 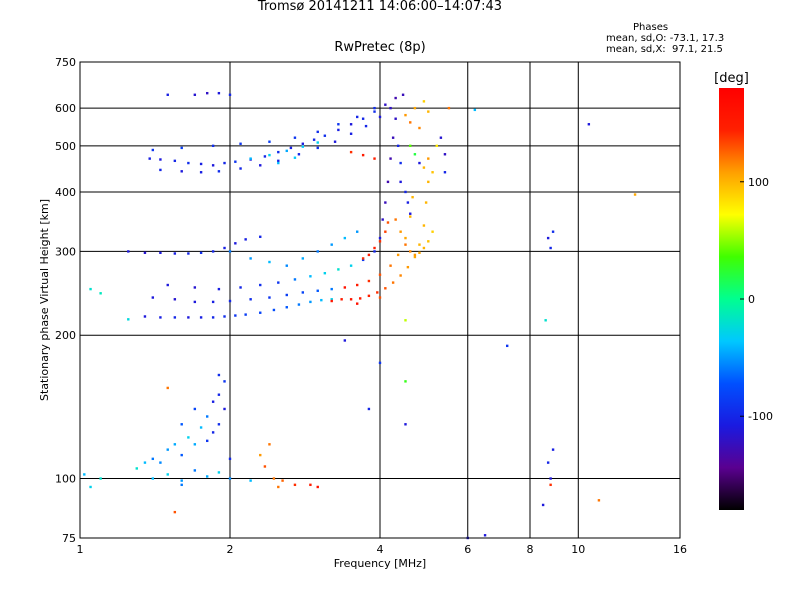 I want to click on y-tick-label: 200, so click(x=65, y=335).